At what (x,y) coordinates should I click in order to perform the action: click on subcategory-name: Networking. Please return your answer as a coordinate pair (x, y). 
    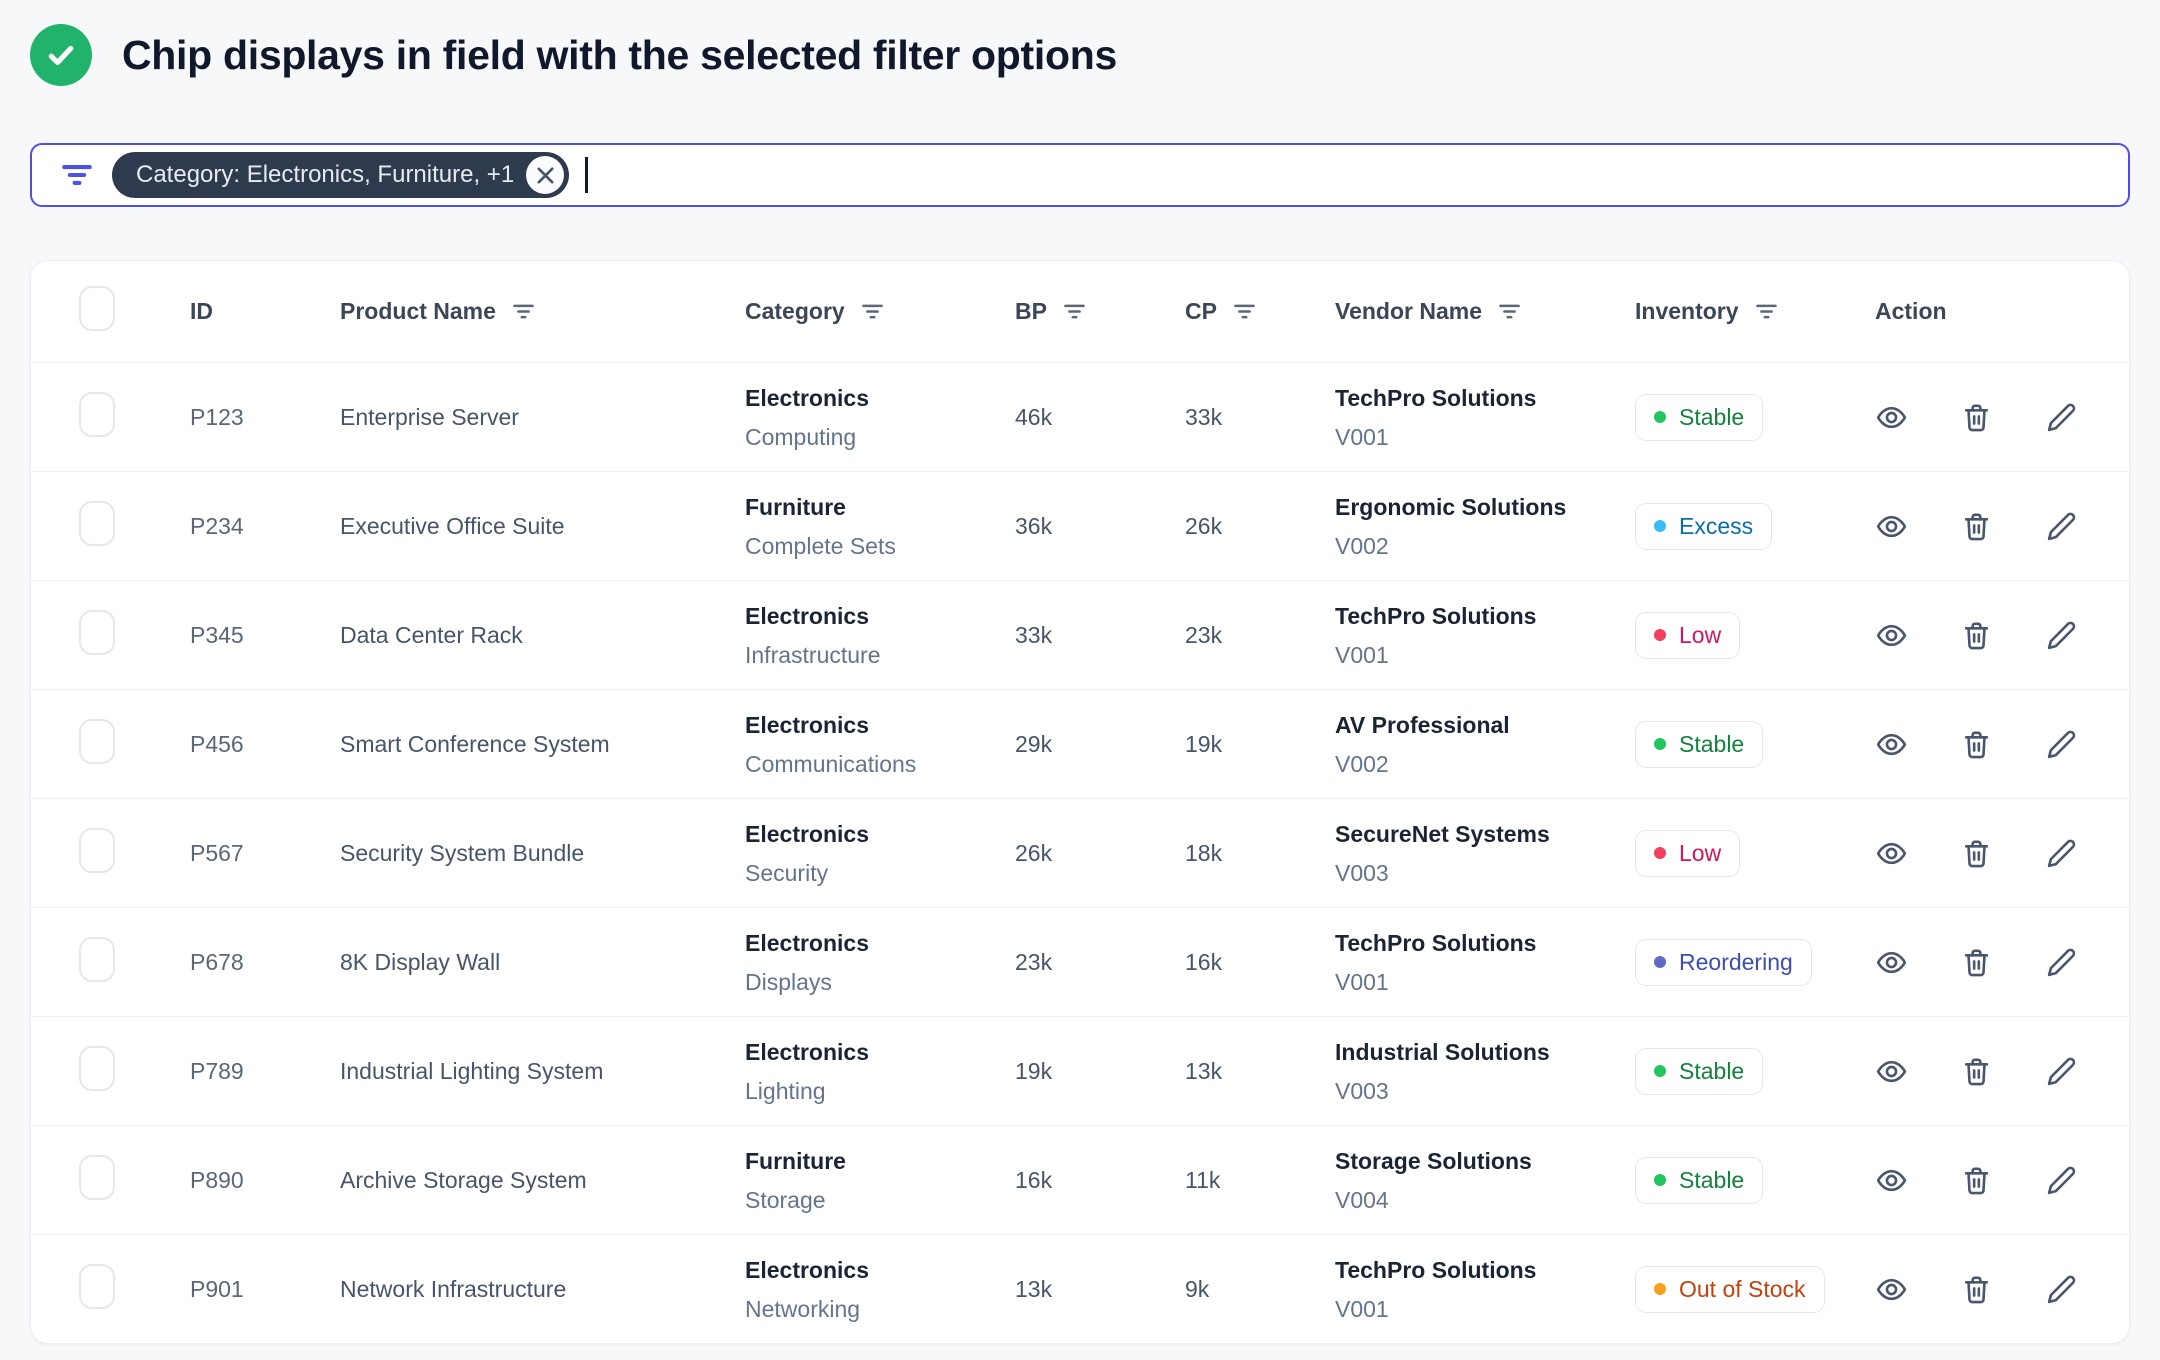
    Looking at the image, I should click on (803, 1308).